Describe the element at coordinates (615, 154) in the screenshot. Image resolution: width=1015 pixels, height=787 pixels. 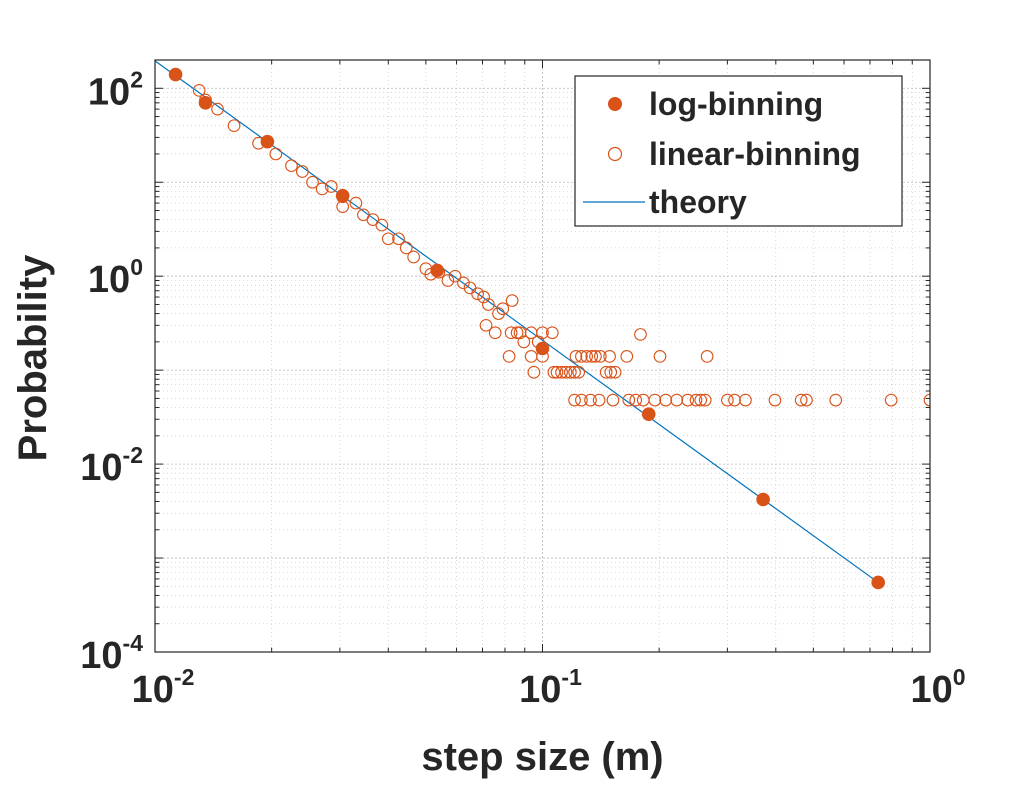
I see `legend-marker-linear-binning` at that location.